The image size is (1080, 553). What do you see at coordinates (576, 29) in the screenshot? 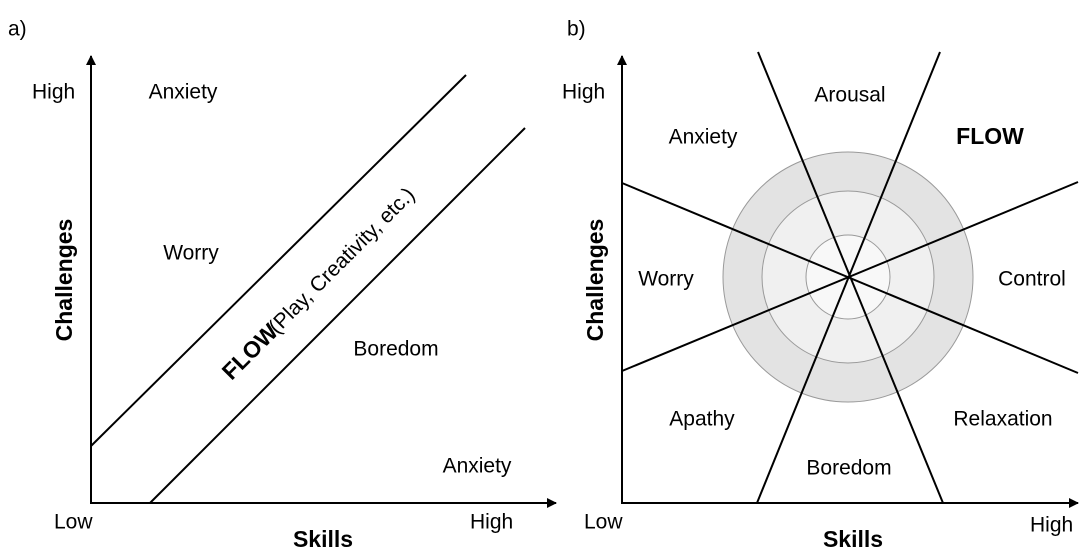
I see `panel-label: b)` at bounding box center [576, 29].